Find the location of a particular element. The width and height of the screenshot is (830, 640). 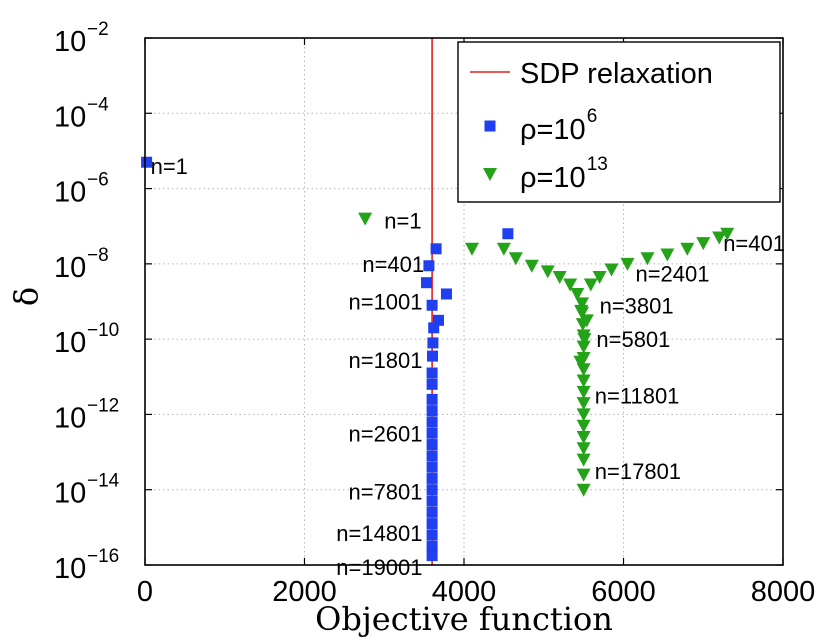

point-annotation: n=11801 is located at coordinates (637, 396).